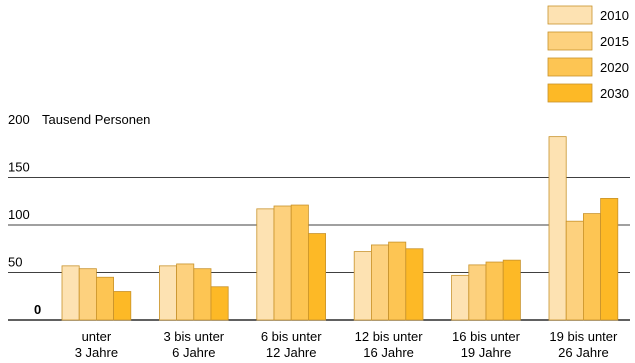 Image resolution: width=635 pixels, height=363 pixels. I want to click on legend-swatch-2030, so click(570, 93).